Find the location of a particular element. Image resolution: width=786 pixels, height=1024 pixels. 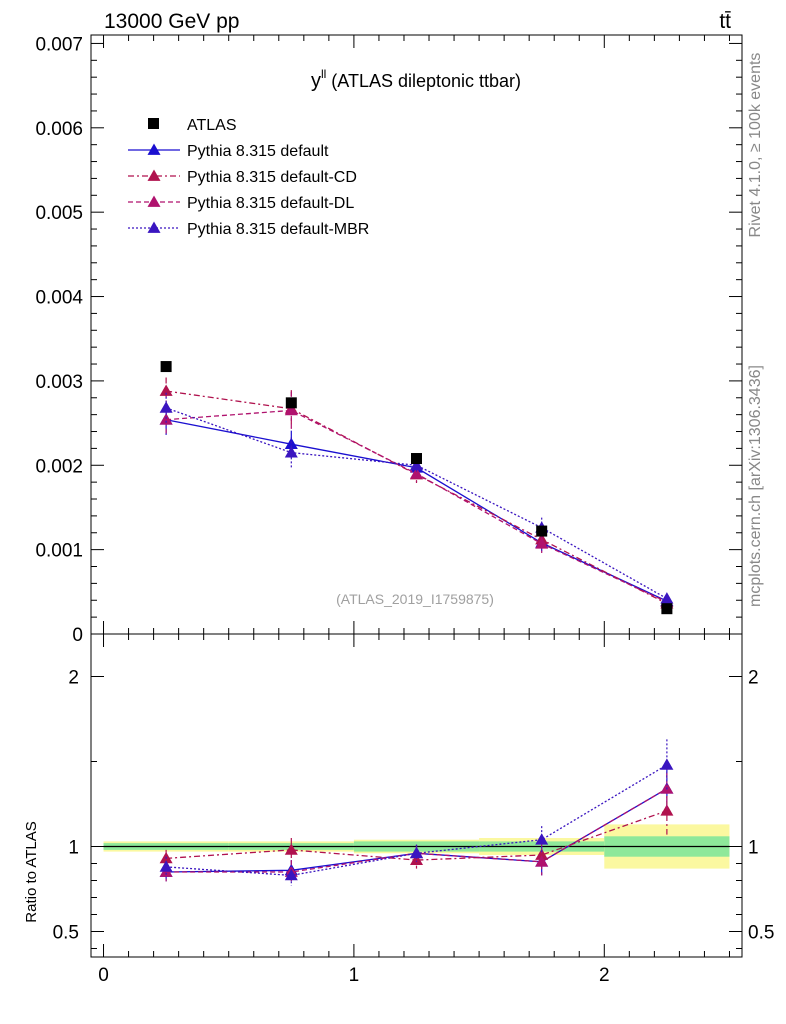

header-process: tt̄ is located at coordinates (725, 21).